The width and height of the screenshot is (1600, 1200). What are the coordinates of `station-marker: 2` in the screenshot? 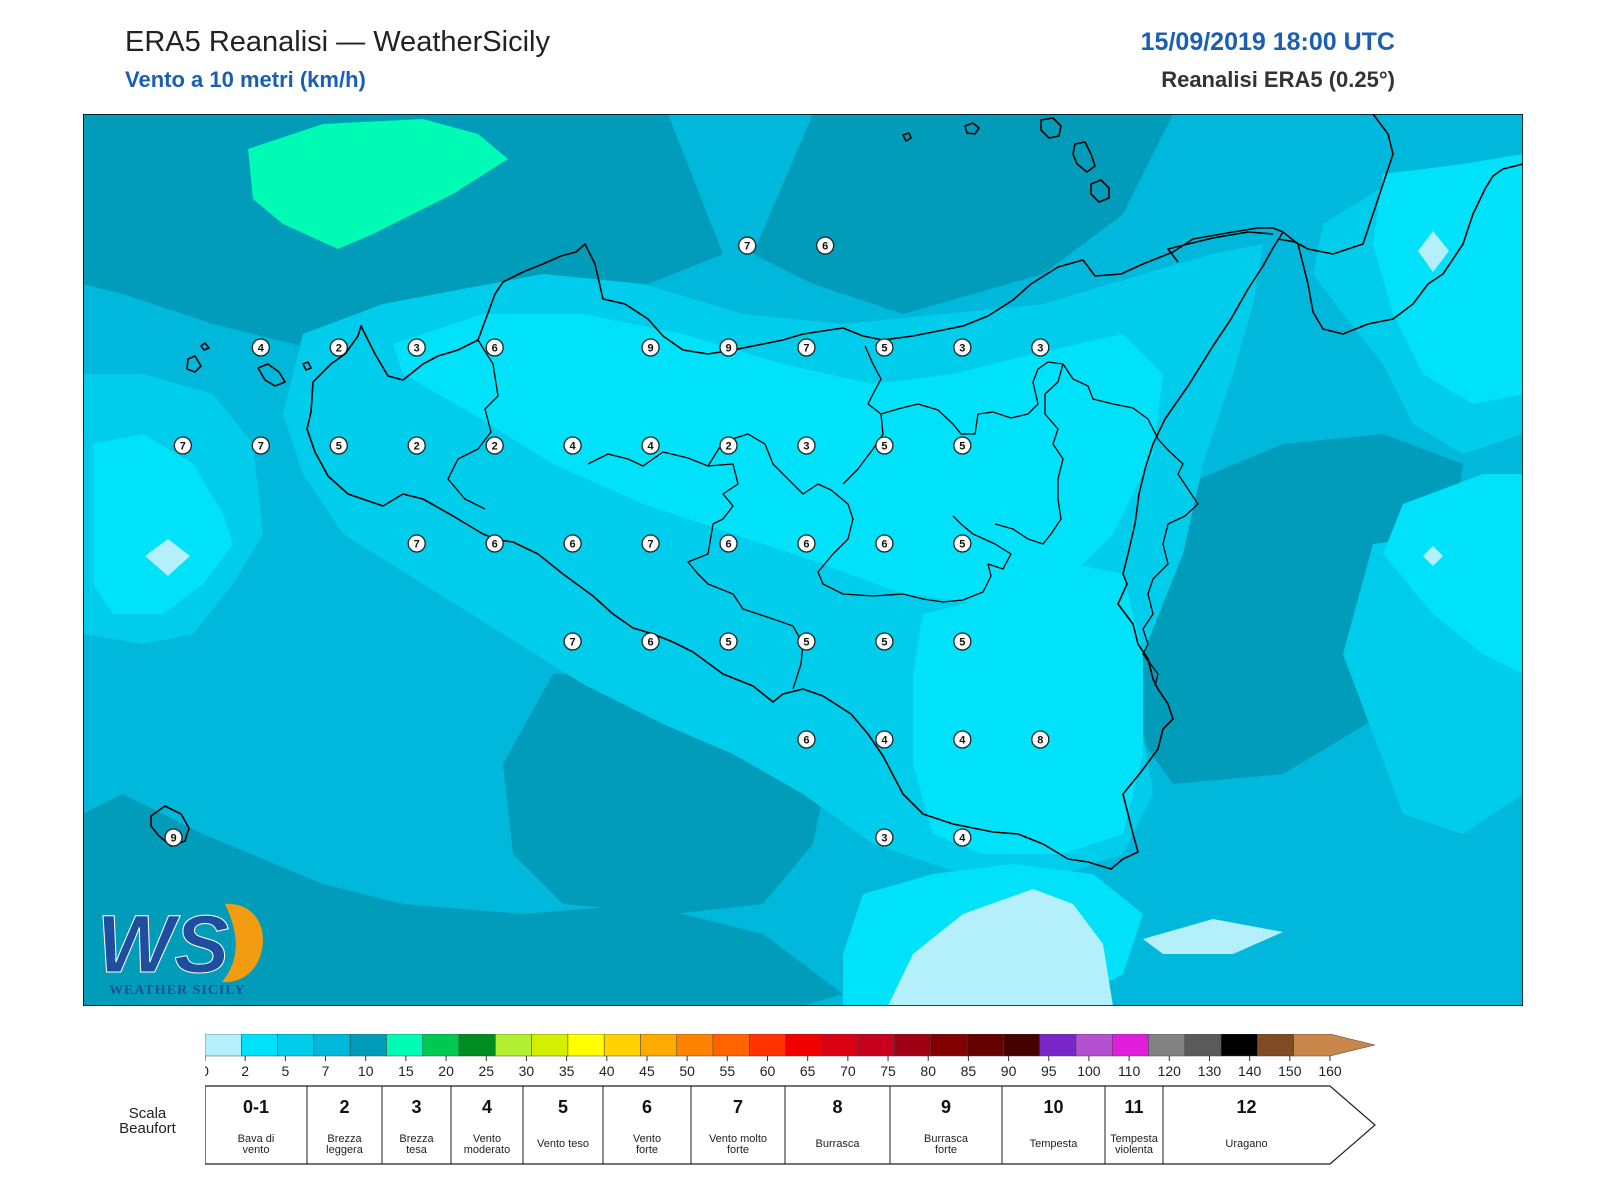 It's located at (494, 445).